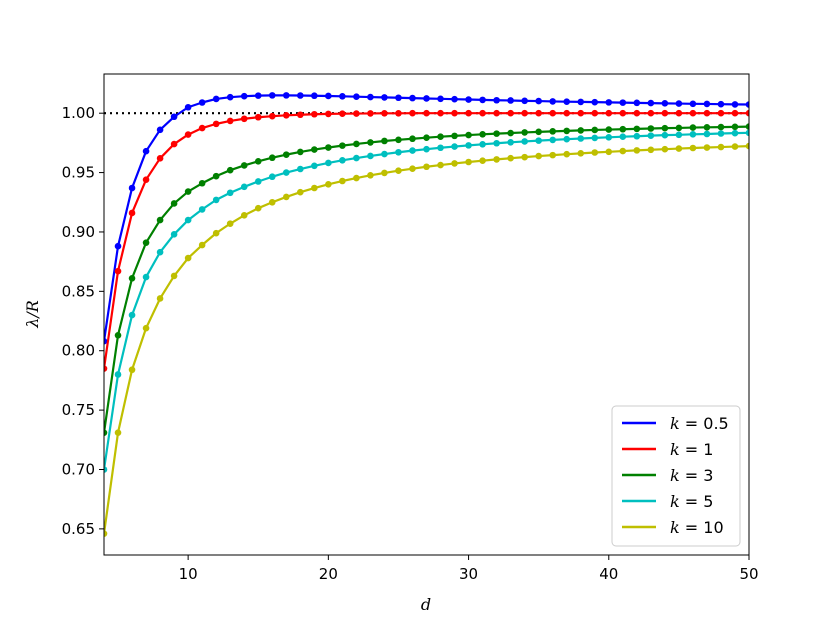 The image size is (830, 623). I want to click on x-axis-label: d, so click(426, 604).